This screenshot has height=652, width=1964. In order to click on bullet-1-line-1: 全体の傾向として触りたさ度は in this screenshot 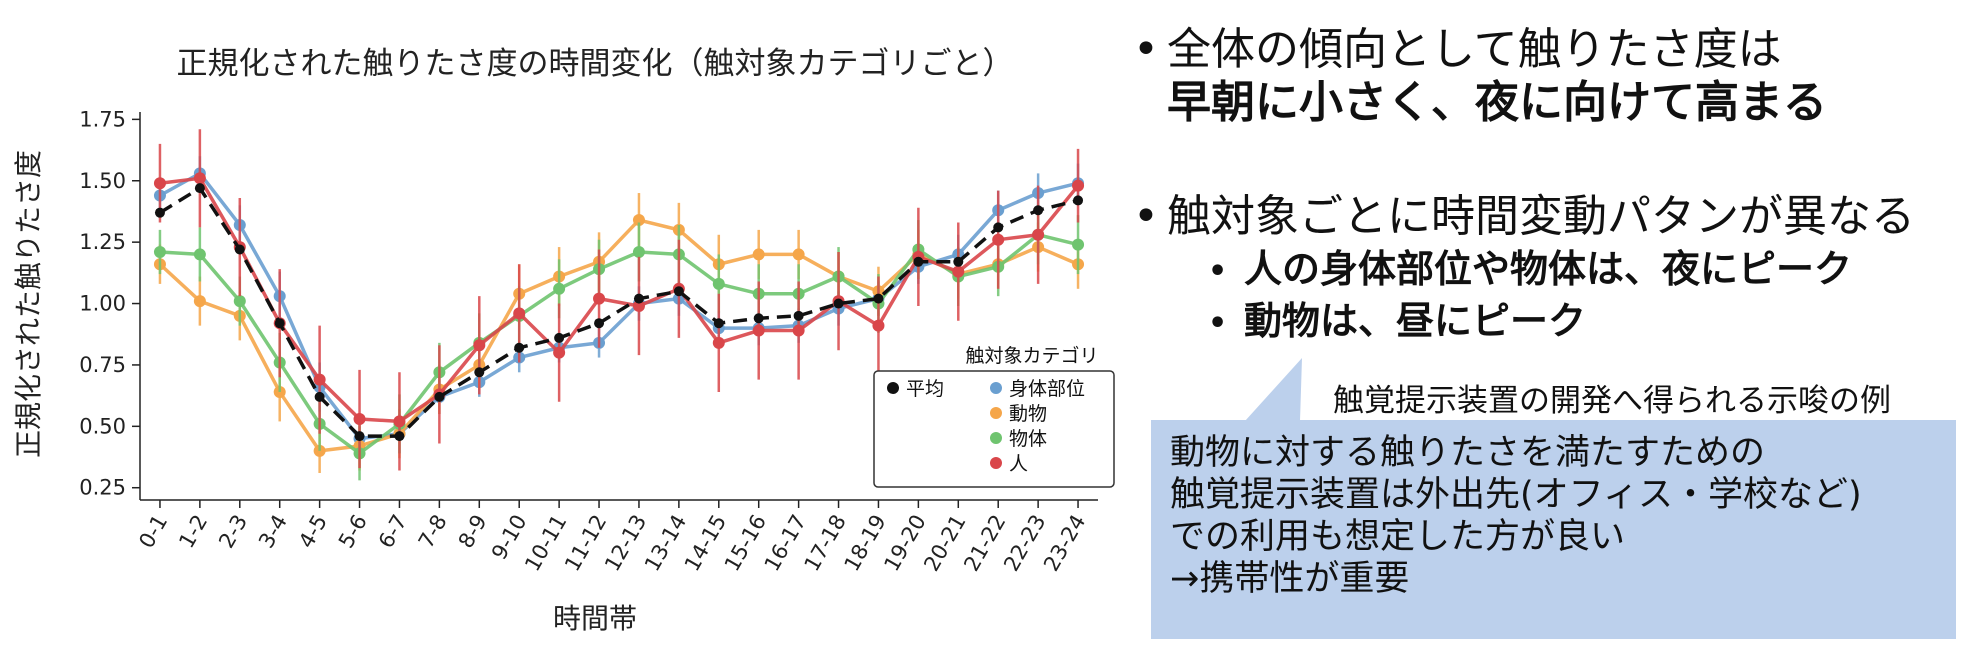, I will do `click(1474, 49)`.